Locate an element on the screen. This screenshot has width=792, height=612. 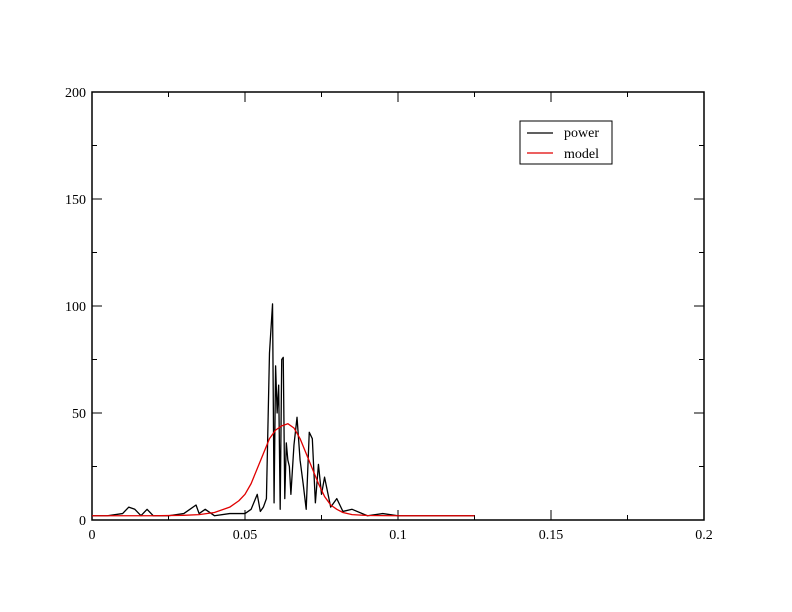
x-tick-label: 0.2 is located at coordinates (704, 535).